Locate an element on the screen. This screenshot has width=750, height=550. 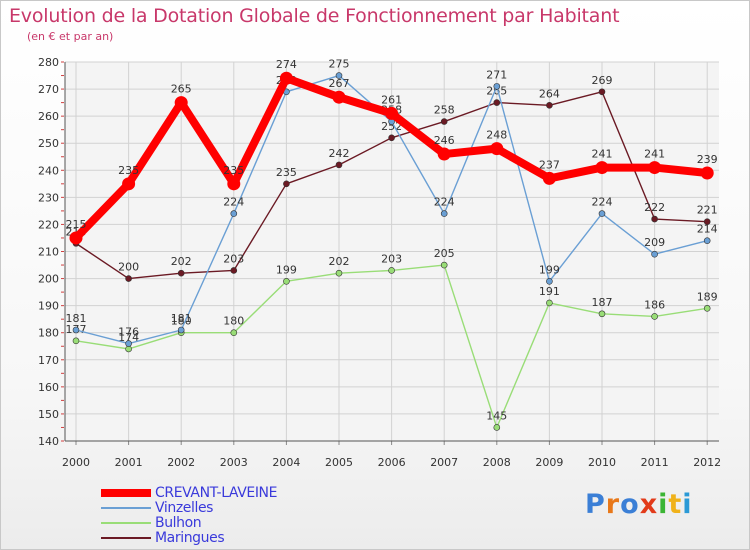
data-label-maringues: 222 is located at coordinates (654, 207).